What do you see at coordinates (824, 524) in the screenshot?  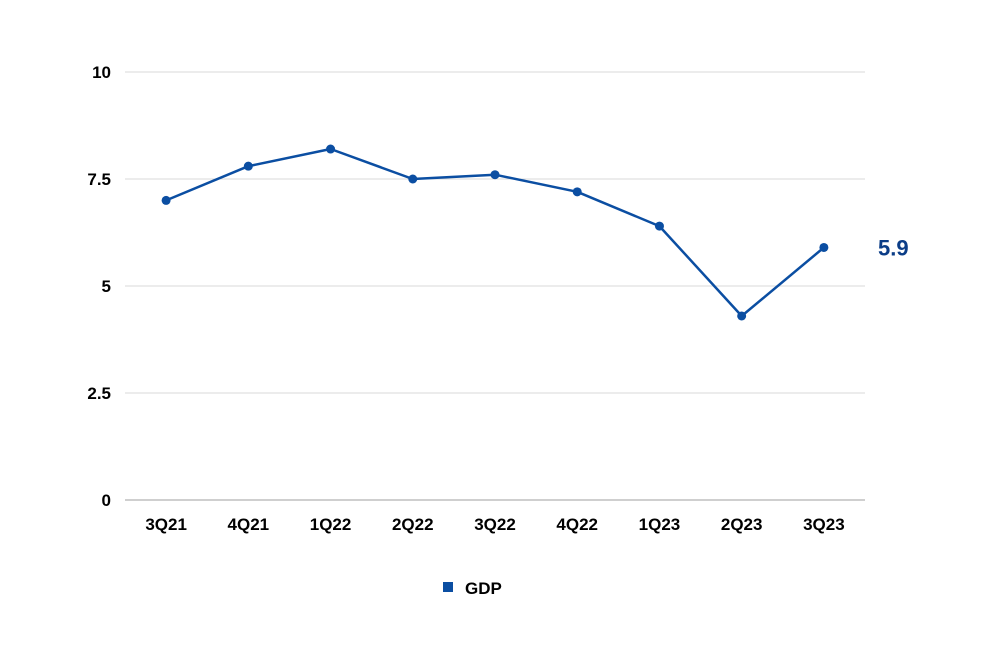 I see `x-tick-label: 3Q23` at bounding box center [824, 524].